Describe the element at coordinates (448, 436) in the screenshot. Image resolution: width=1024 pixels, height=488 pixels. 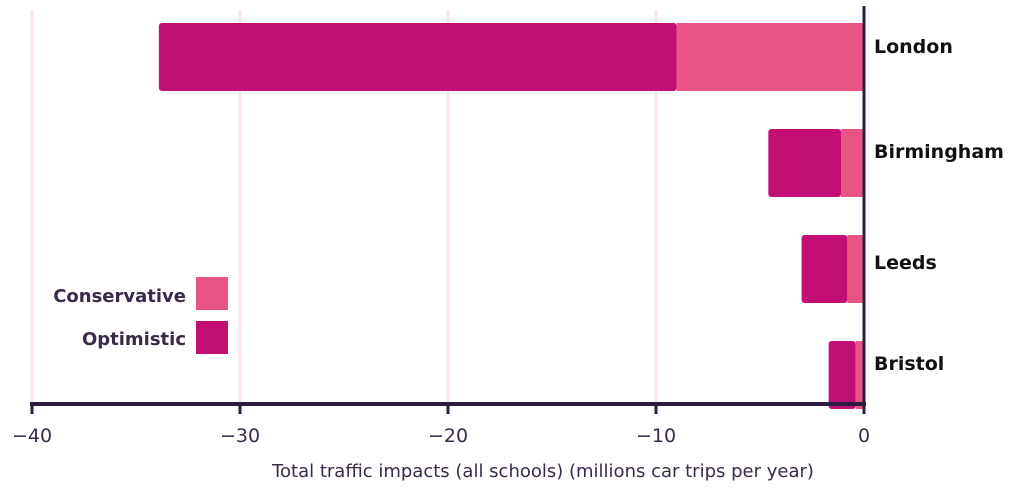
I see `x-tick-label: −20` at that location.